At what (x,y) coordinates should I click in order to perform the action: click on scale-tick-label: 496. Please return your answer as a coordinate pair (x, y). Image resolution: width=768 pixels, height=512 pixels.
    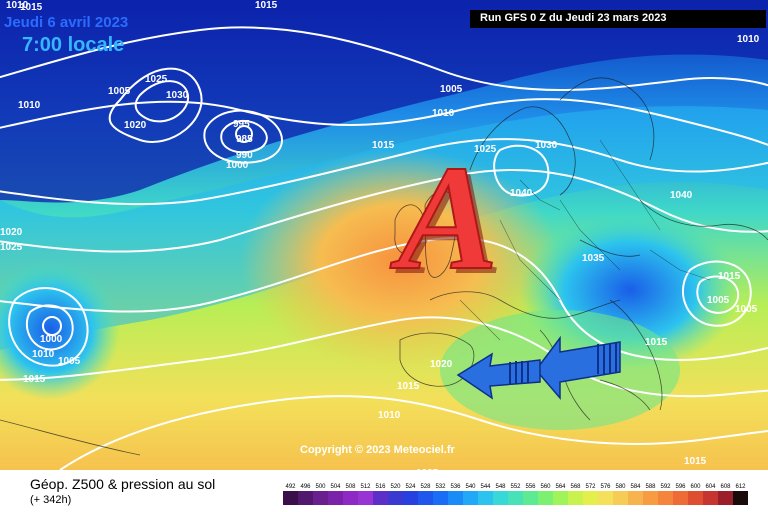
    Looking at the image, I should click on (305, 487).